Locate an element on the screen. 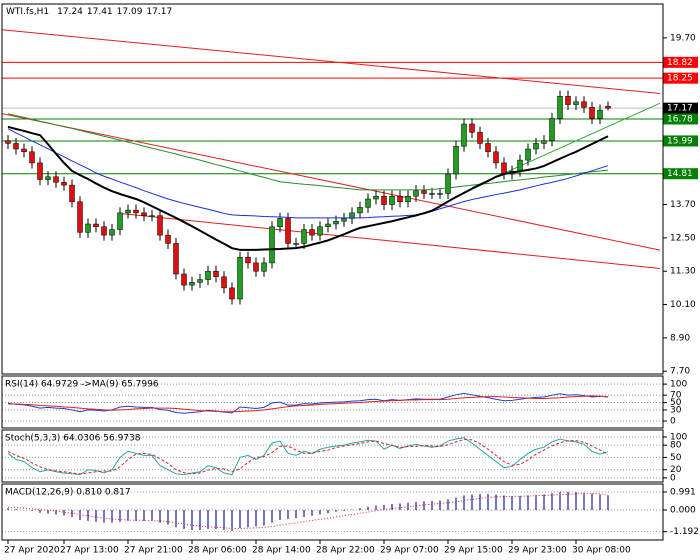 Image resolution: width=700 pixels, height=560 pixels. y-tick-label: 13.70 is located at coordinates (683, 205).